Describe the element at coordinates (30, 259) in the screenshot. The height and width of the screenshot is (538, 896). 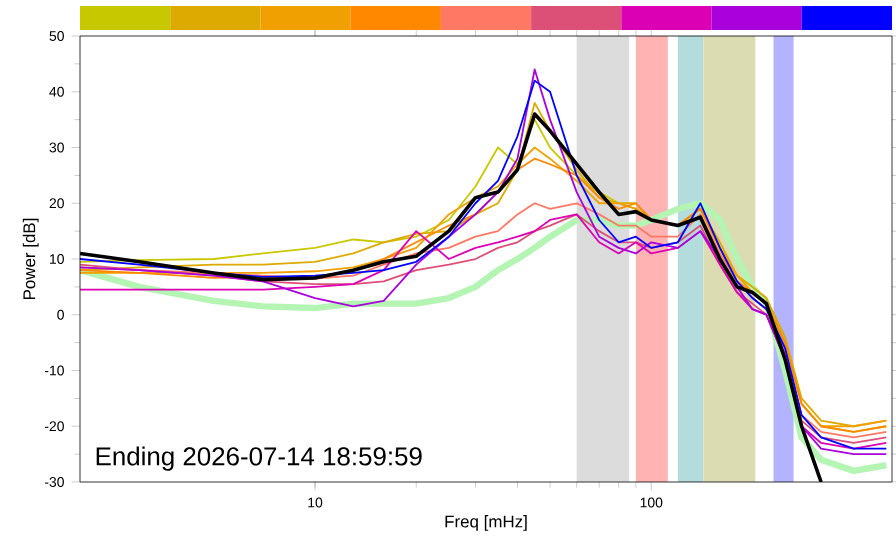
I see `y-axis-title: Power [dB]` at that location.